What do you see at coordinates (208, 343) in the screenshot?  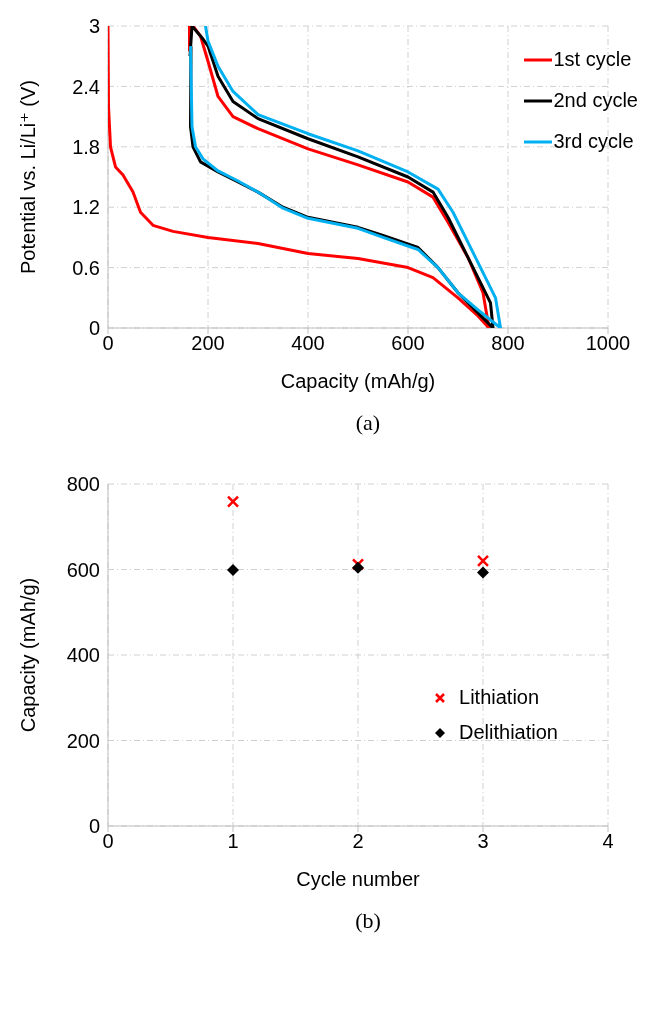 I see `x-tick-label: 200` at bounding box center [208, 343].